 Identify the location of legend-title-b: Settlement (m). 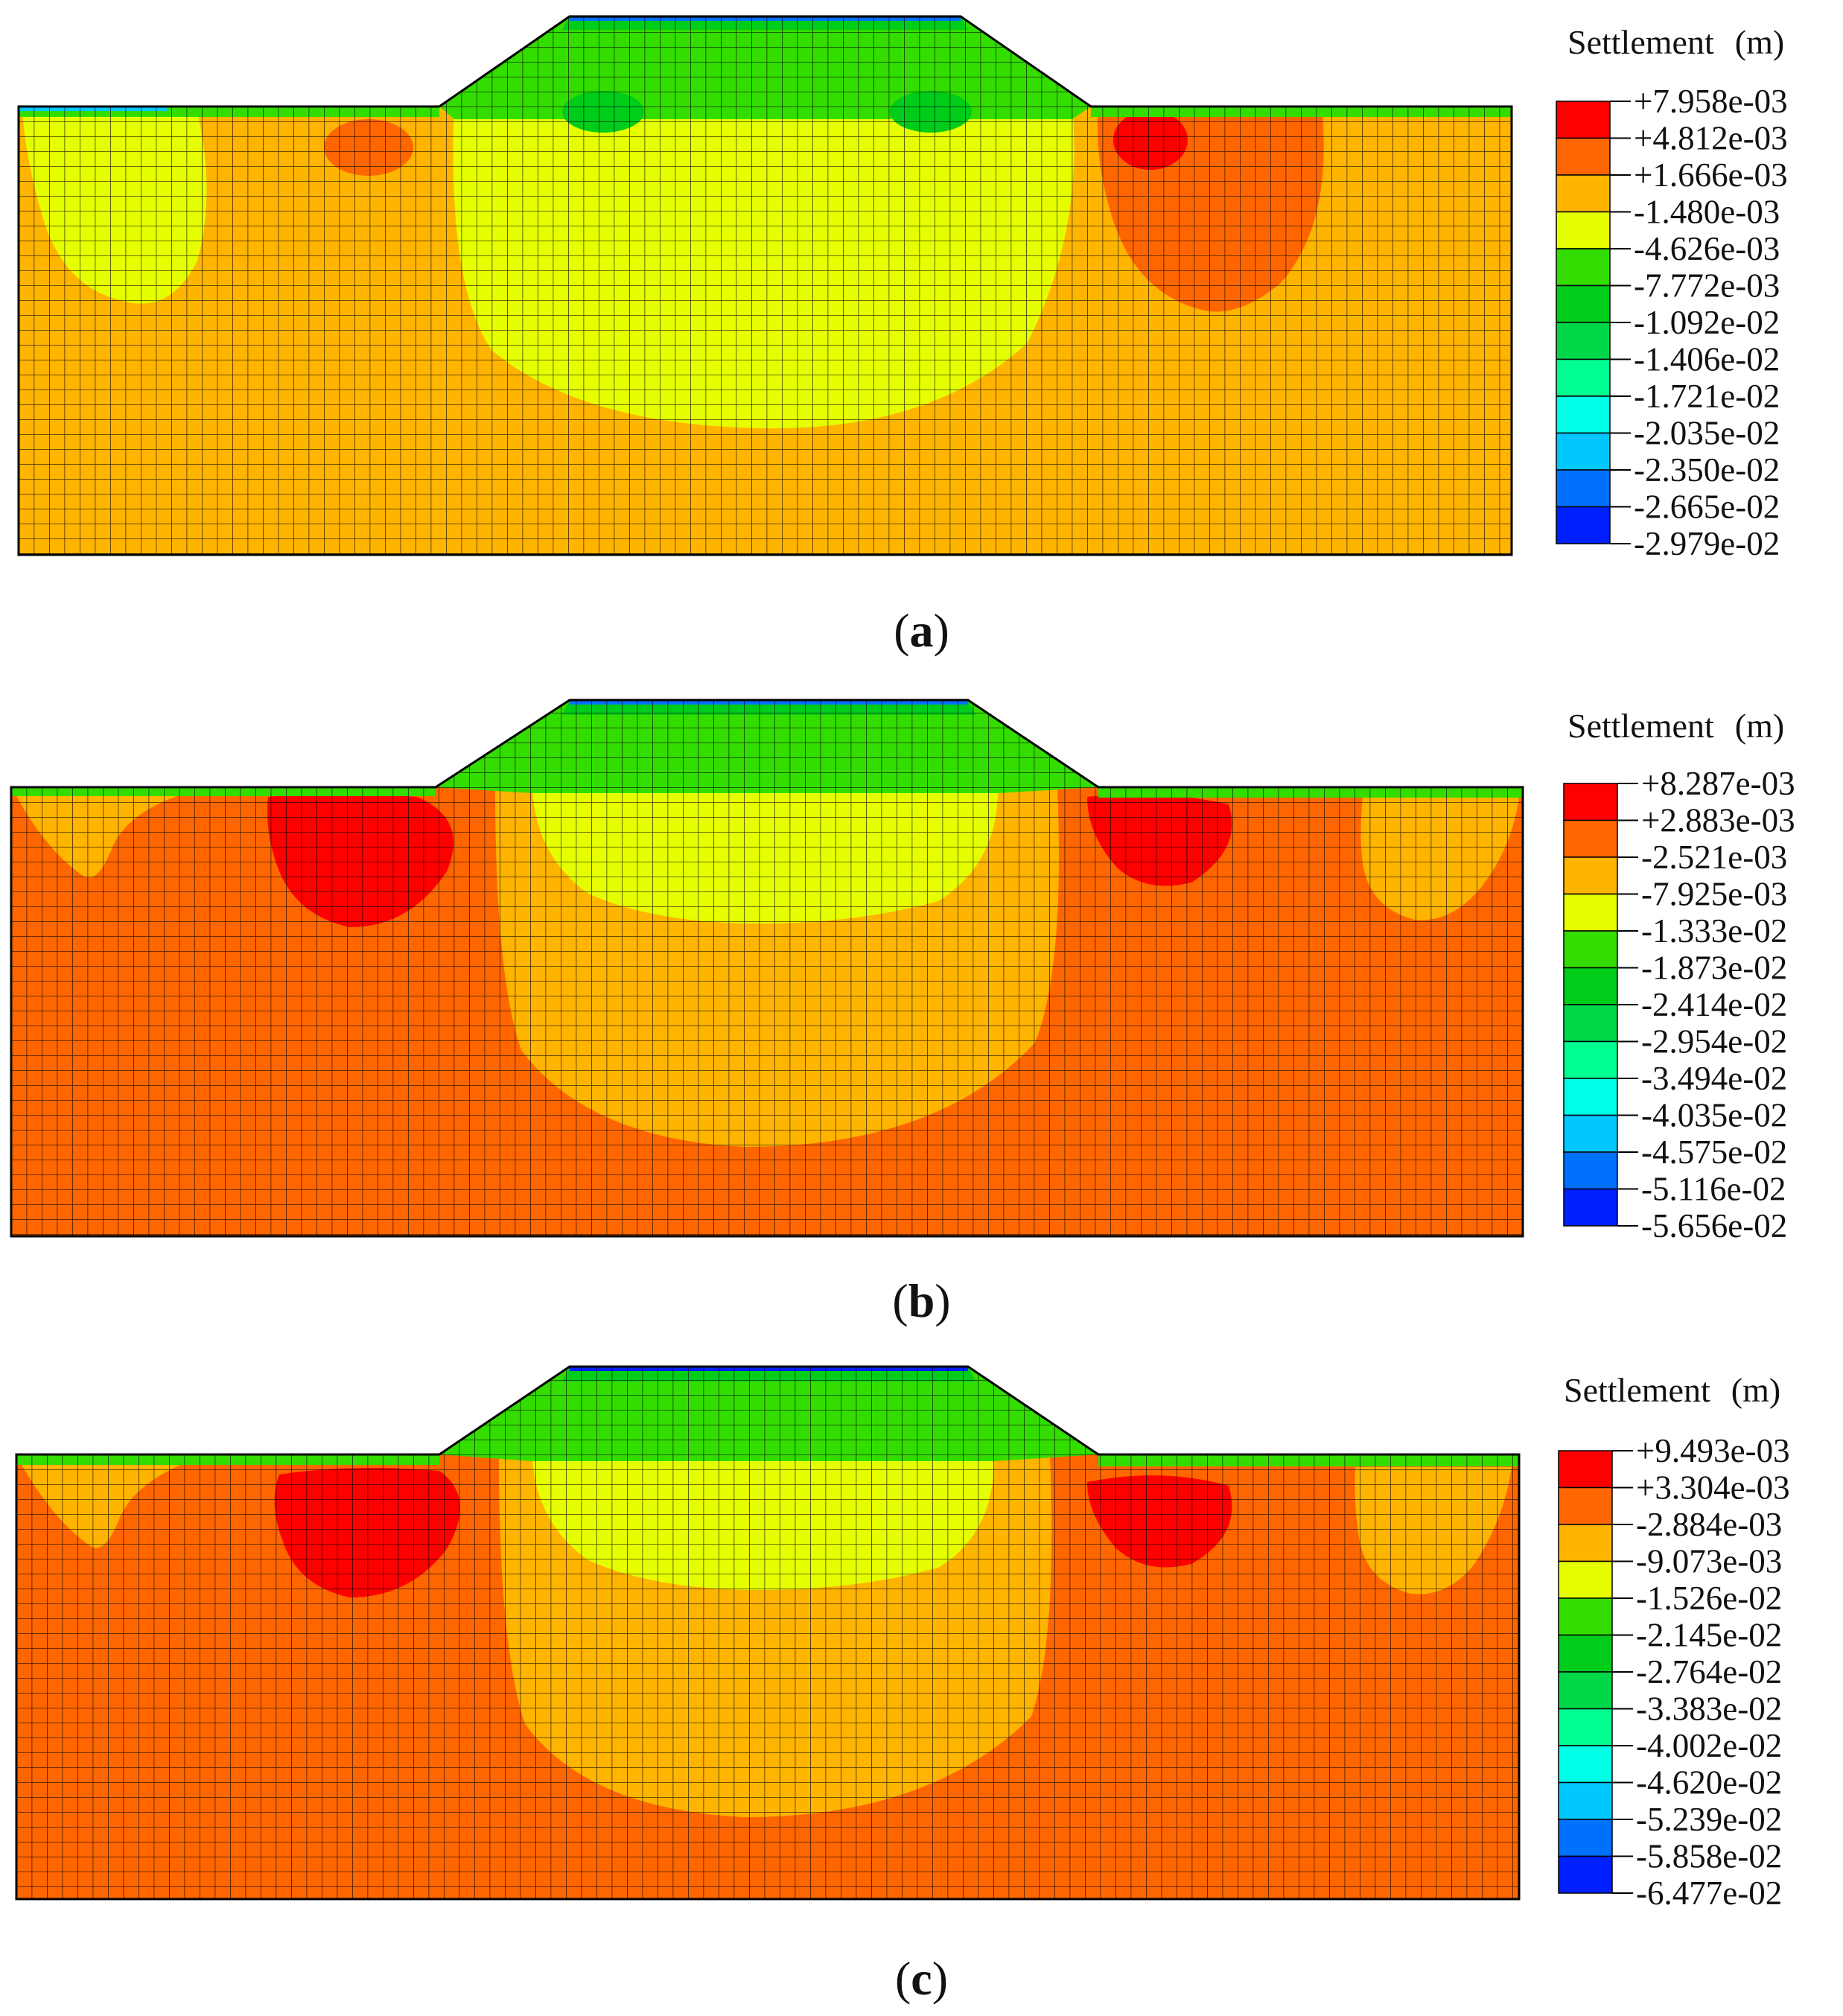
(1675, 725).